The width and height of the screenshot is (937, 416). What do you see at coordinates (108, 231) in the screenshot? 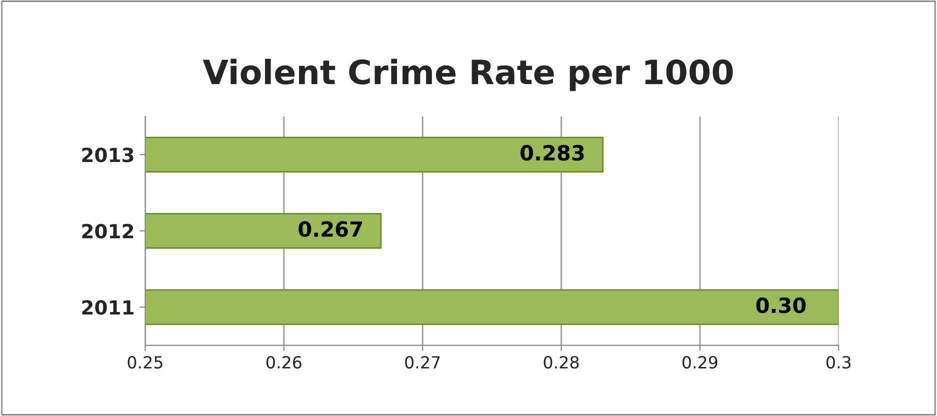
I see `y-tick-label: 2012` at bounding box center [108, 231].